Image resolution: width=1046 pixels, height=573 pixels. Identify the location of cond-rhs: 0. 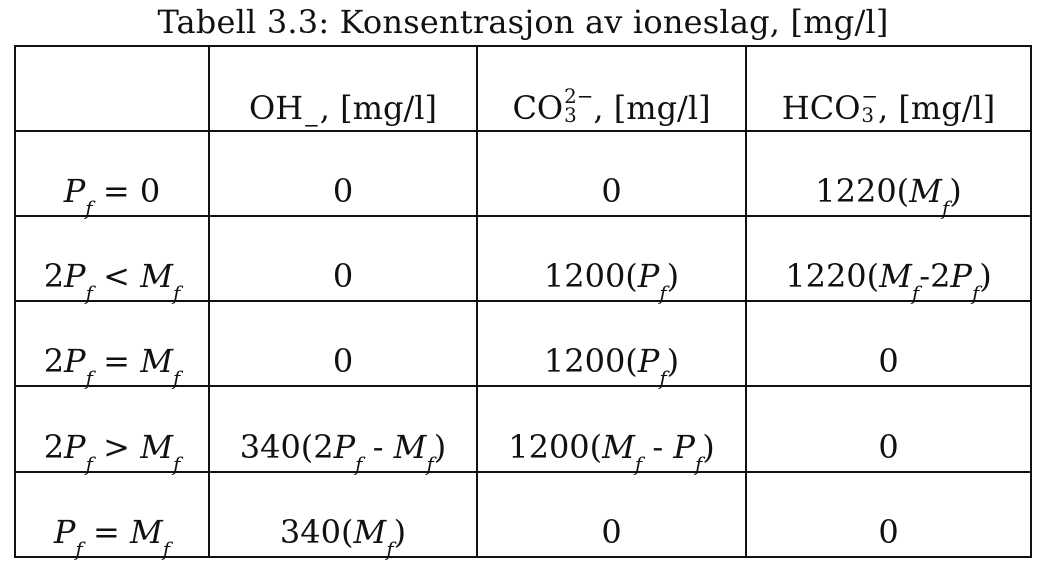
(150, 191).